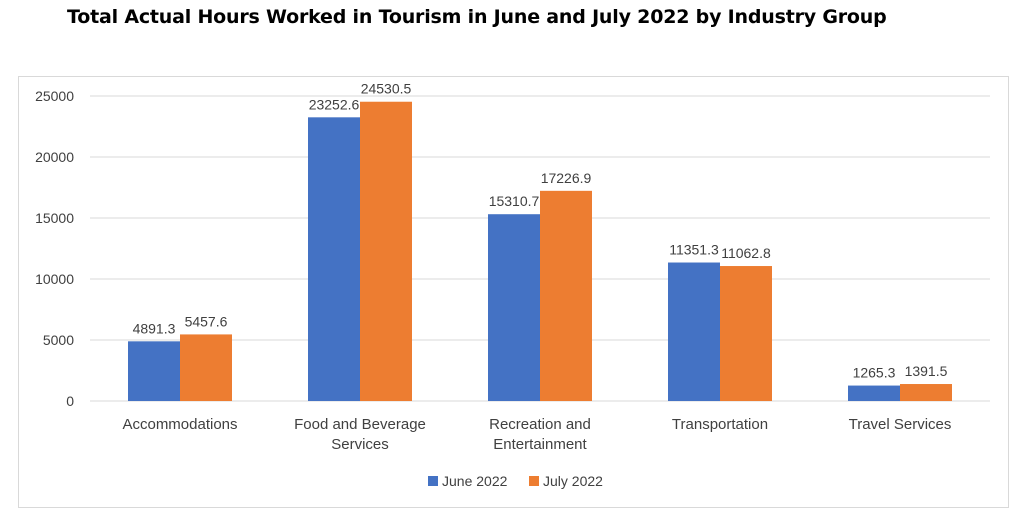  What do you see at coordinates (206, 321) in the screenshot?
I see `data-label: 5457.6` at bounding box center [206, 321].